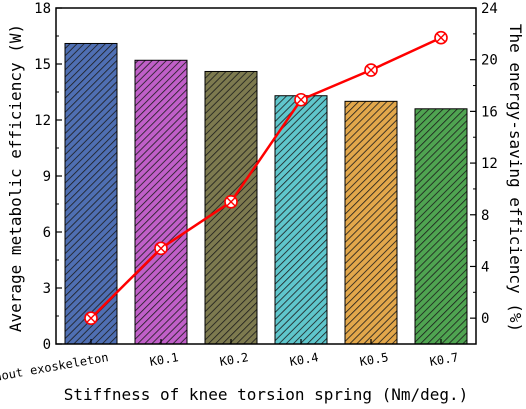 The height and width of the screenshot is (409, 526). Describe the element at coordinates (55, 369) in the screenshot. I see `category-label: Without exoskeleton` at that location.